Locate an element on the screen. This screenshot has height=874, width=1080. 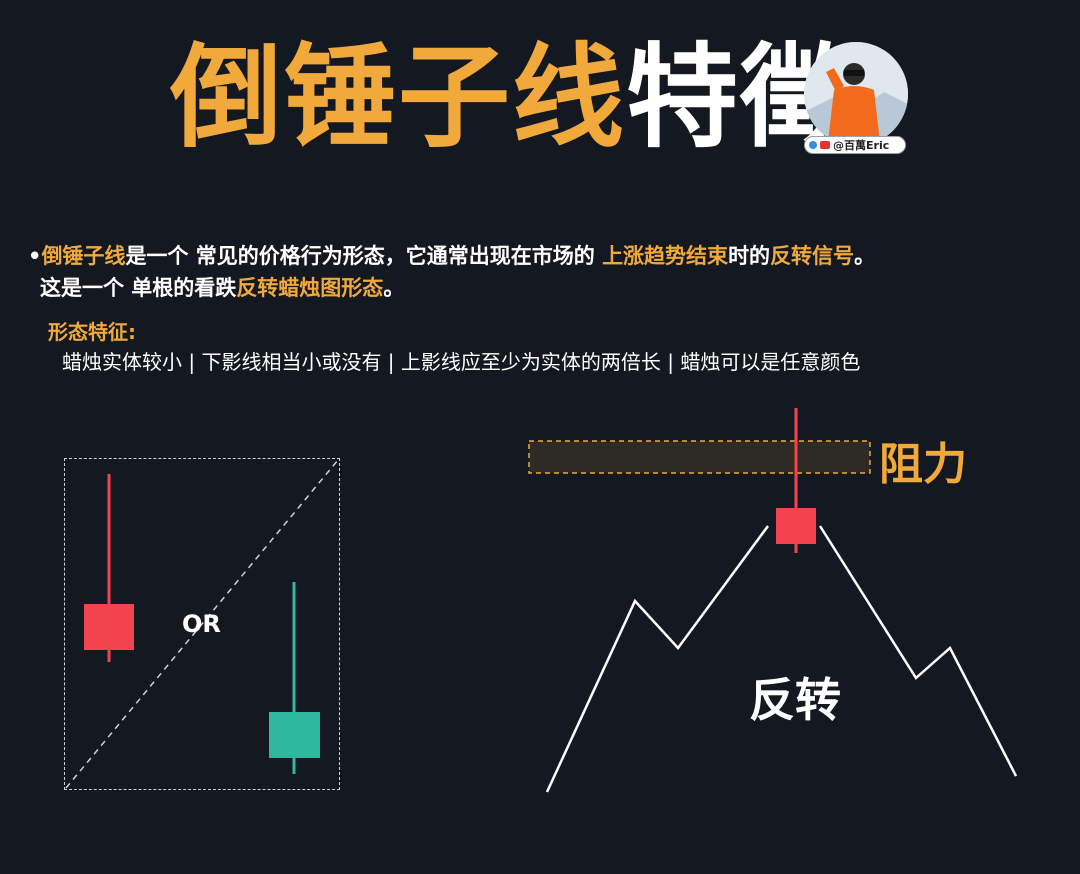
candle-comparison-box is located at coordinates (202, 624).